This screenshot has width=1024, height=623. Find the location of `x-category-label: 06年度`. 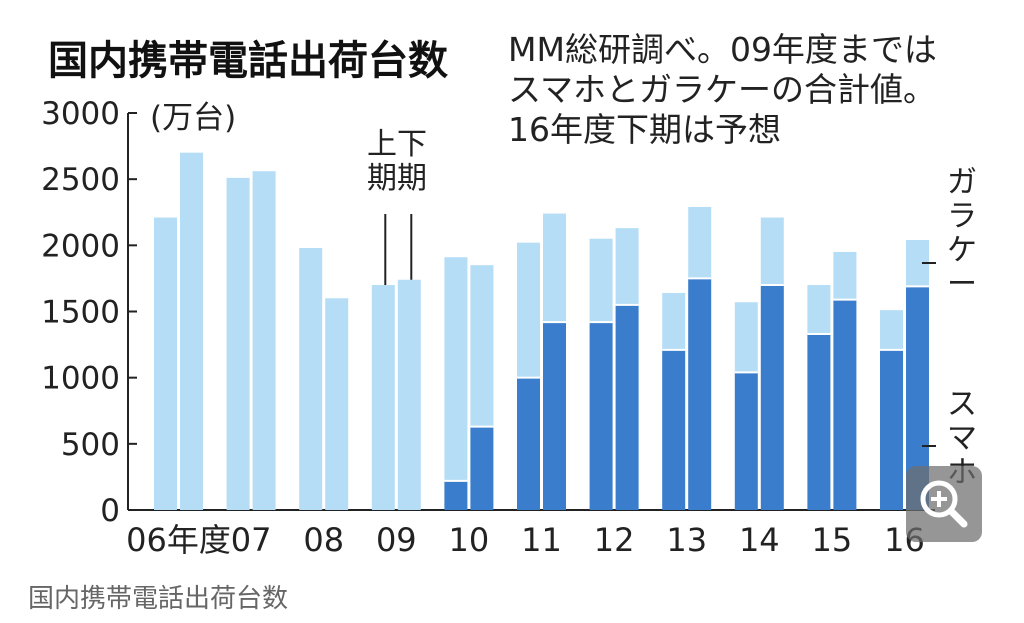

x-category-label: 06年度 is located at coordinates (178, 540).